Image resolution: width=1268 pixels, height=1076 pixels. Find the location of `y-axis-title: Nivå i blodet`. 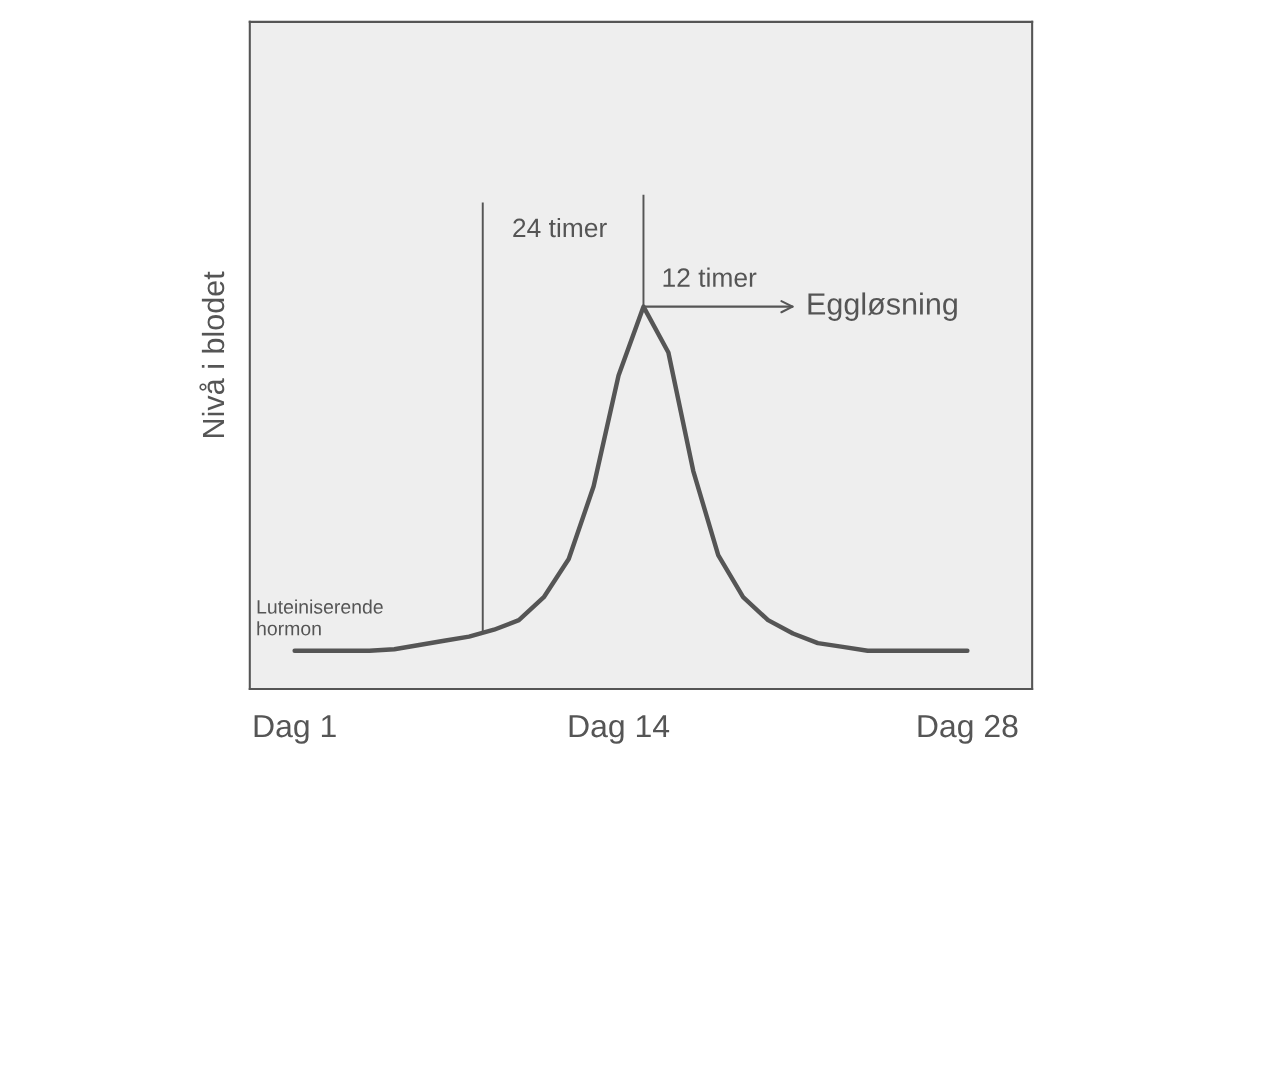

y-axis-title: Nivå i blodet is located at coordinates (212, 354).